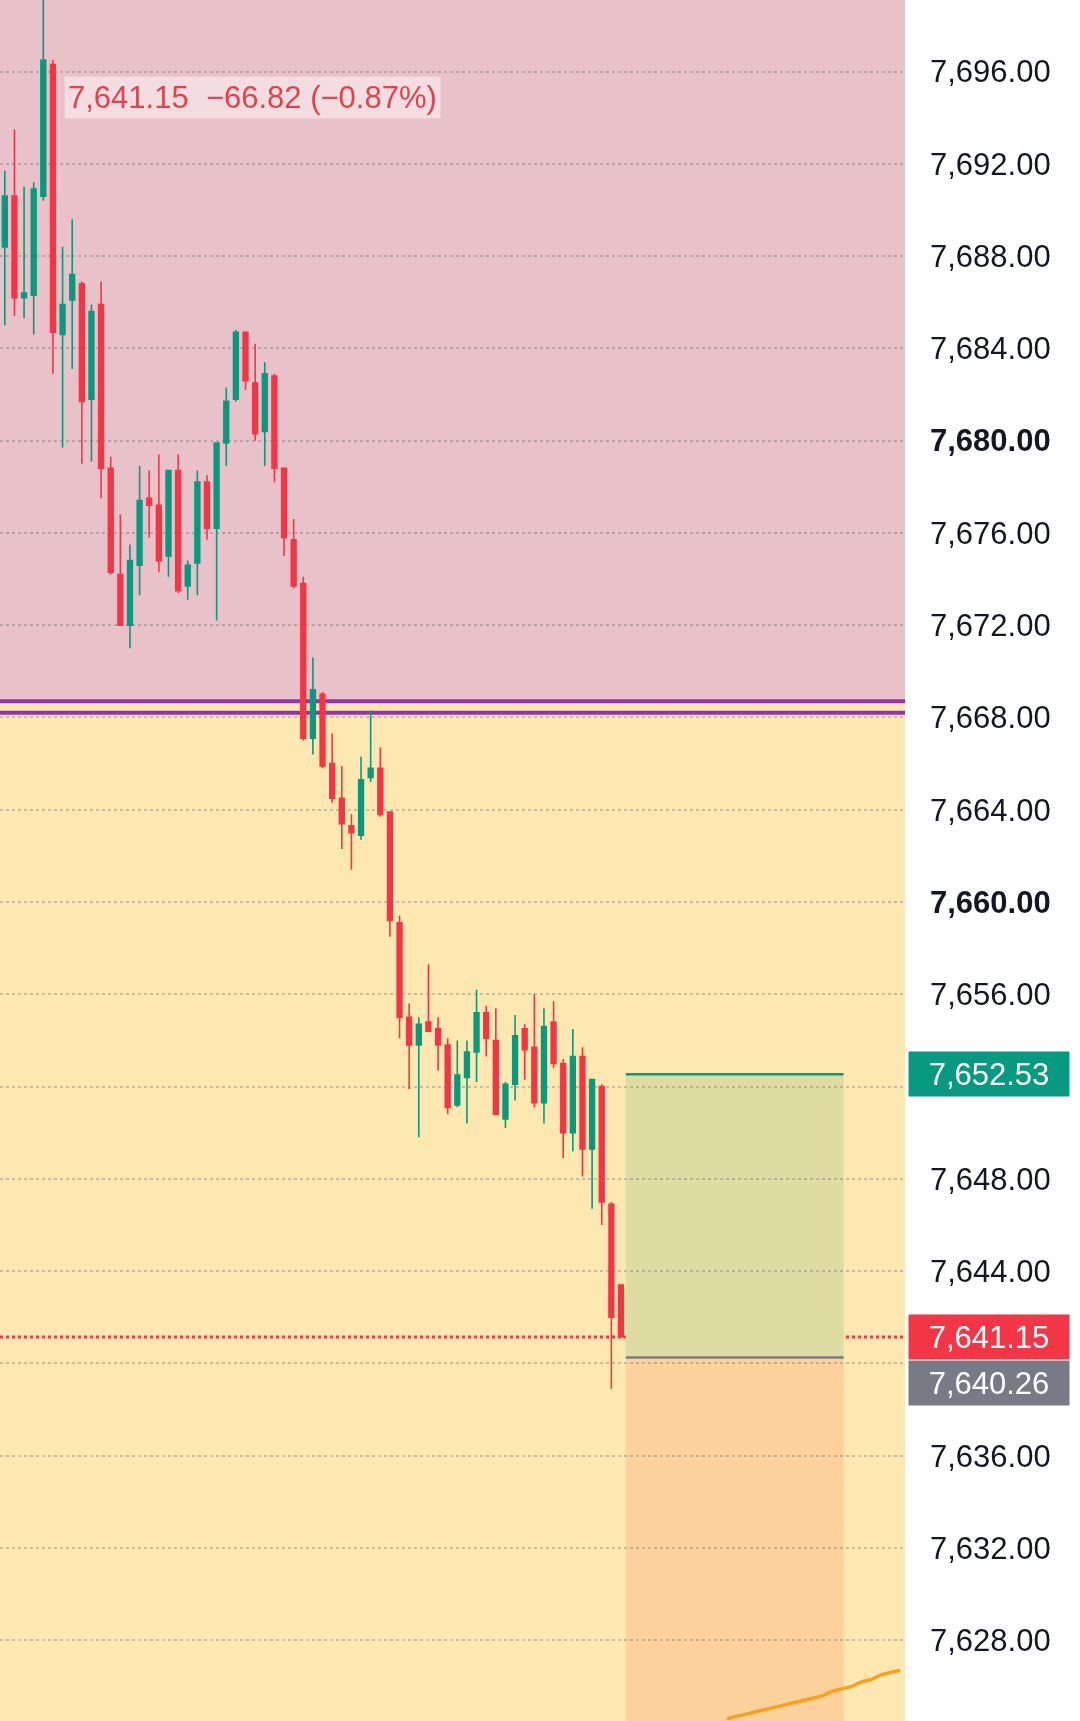 The height and width of the screenshot is (1721, 1080). What do you see at coordinates (989, 1337) in the screenshot?
I see `ref-line-label: 7,641.15` at bounding box center [989, 1337].